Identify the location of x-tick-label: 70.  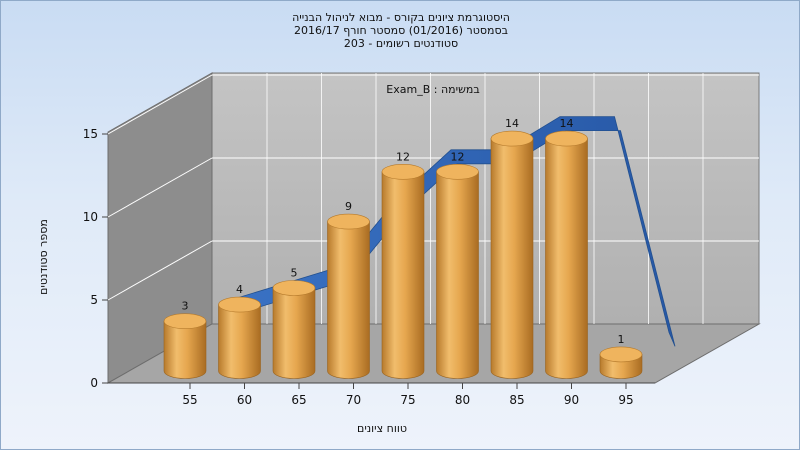
(353, 400).